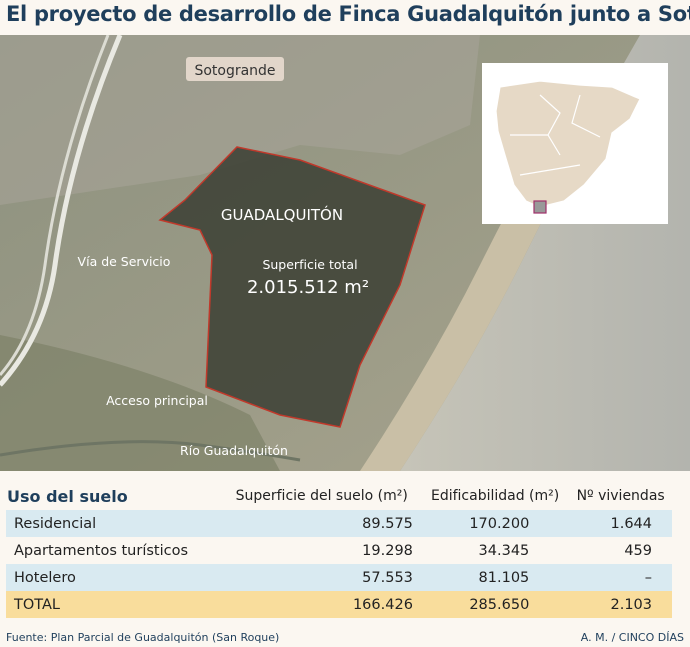  What do you see at coordinates (620, 604) in the screenshot?
I see `cell: 2.103` at bounding box center [620, 604].